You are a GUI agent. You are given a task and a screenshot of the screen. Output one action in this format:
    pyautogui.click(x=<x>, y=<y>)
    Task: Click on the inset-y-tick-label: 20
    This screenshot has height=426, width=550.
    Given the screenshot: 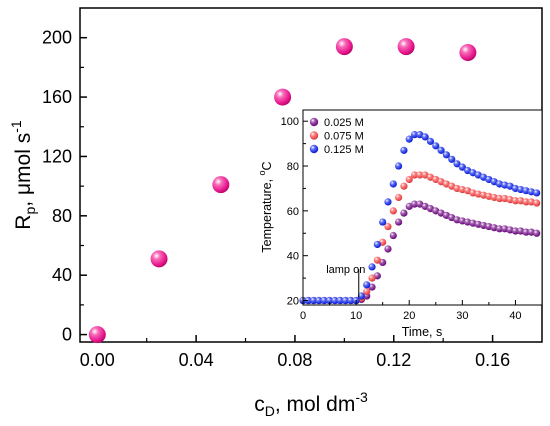 What is the action you would take?
    pyautogui.click(x=293, y=302)
    